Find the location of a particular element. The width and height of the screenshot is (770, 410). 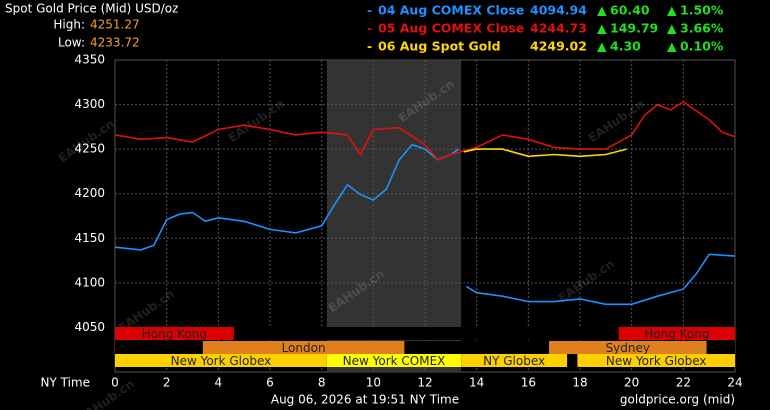

legend-change: 149.79 is located at coordinates (634, 28).